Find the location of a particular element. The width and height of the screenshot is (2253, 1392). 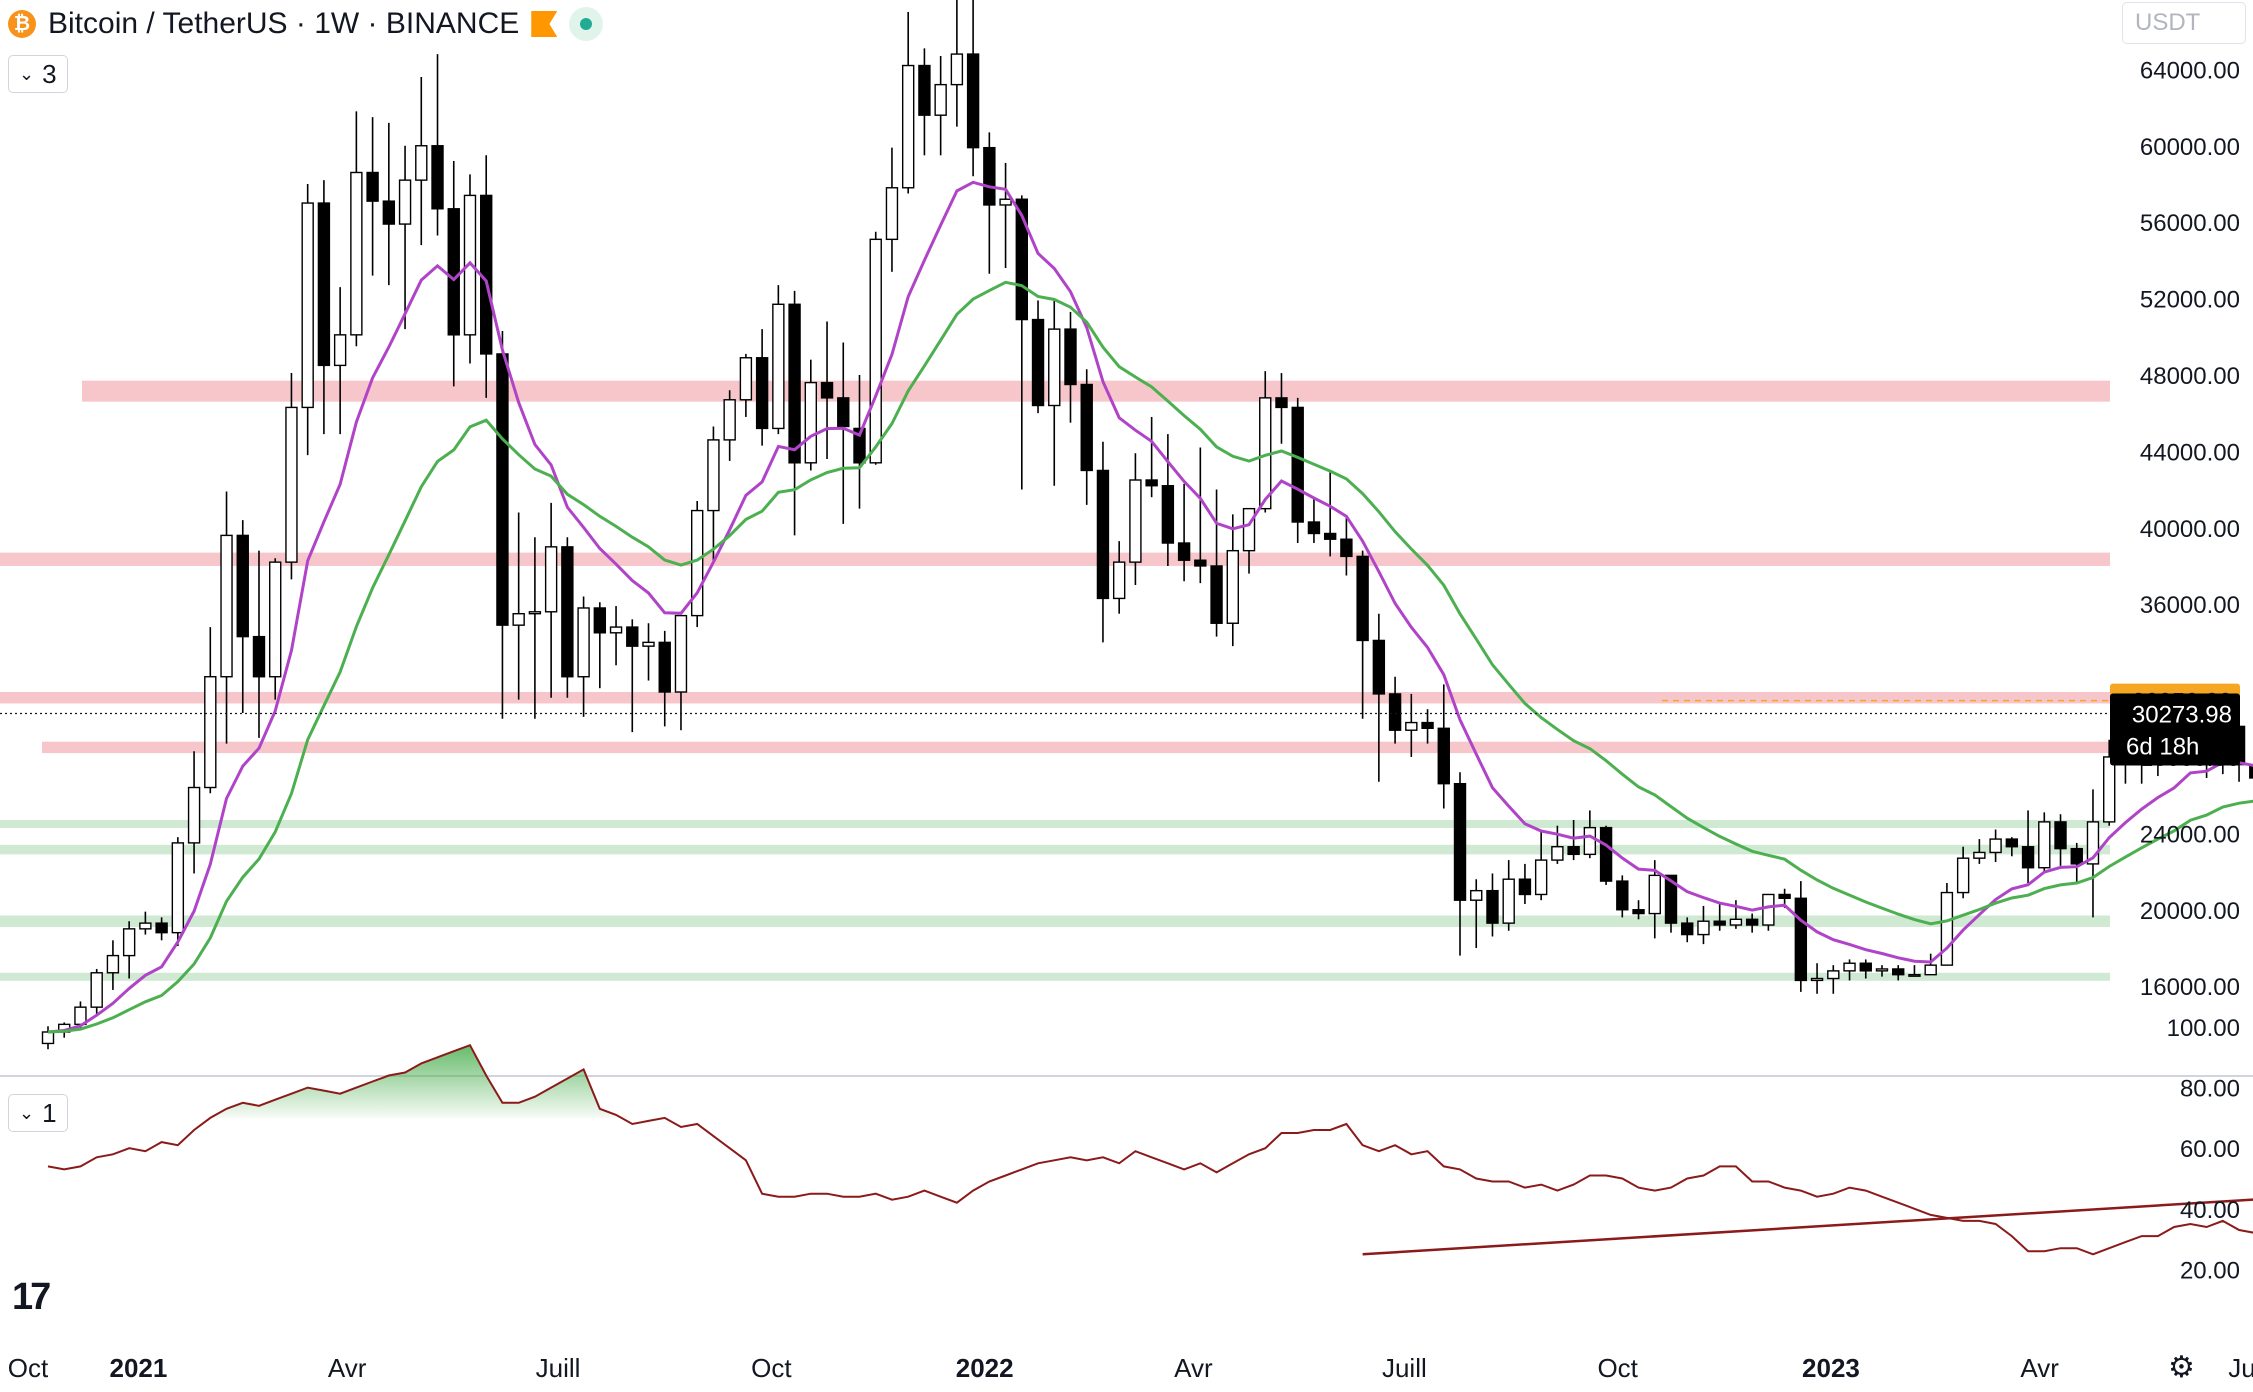

symbol-header: ₿ Bitcoin / TetherUS · 1W · BINANCE is located at coordinates (306, 24).